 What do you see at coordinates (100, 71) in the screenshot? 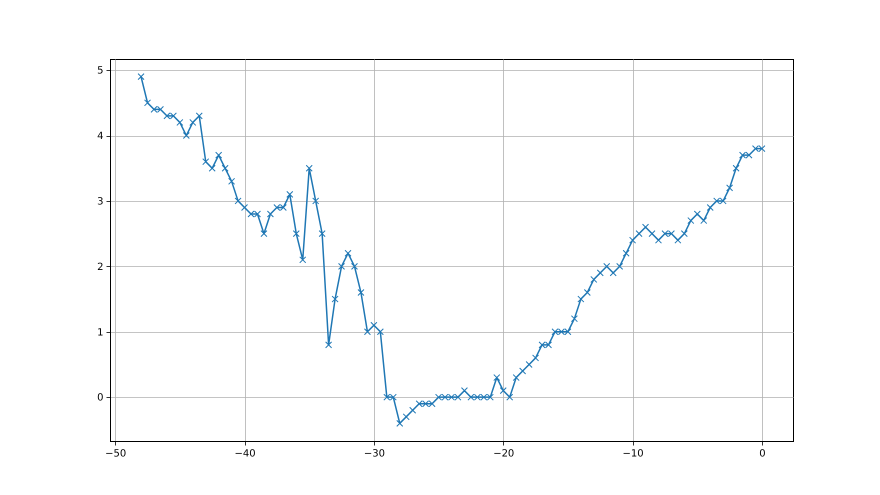
I see `y-tick-label: 5` at bounding box center [100, 71].